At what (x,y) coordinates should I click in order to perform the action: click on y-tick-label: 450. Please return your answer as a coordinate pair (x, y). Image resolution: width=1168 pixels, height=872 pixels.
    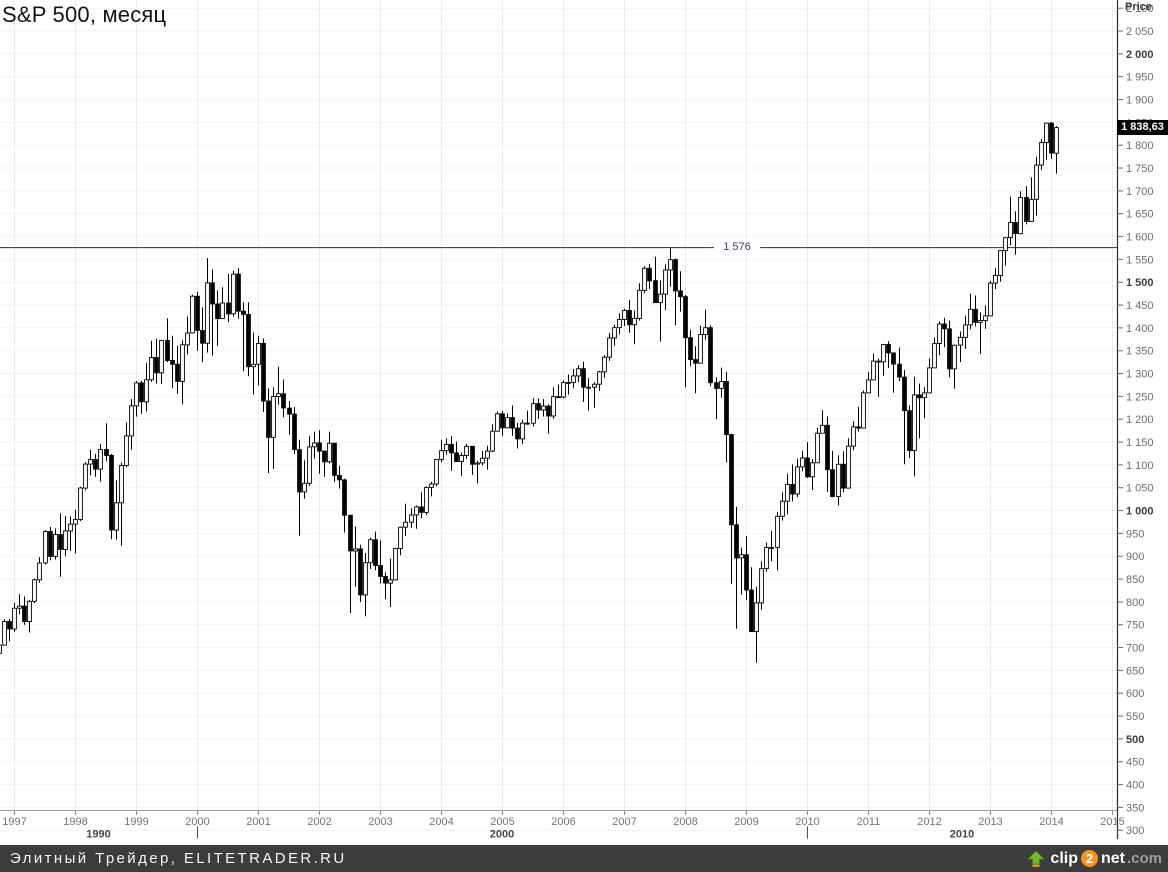
    Looking at the image, I should click on (1135, 763).